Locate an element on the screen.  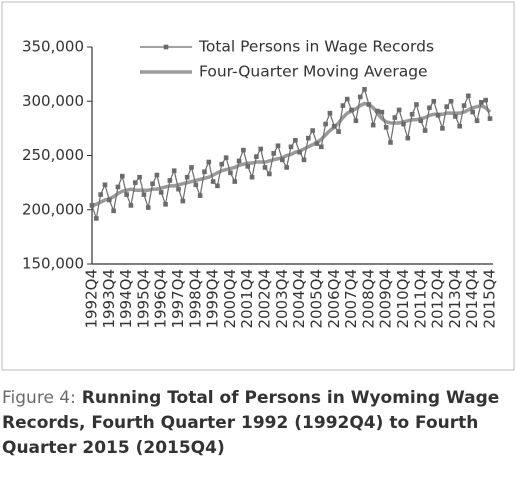
legend-marker is located at coordinates (166, 47).